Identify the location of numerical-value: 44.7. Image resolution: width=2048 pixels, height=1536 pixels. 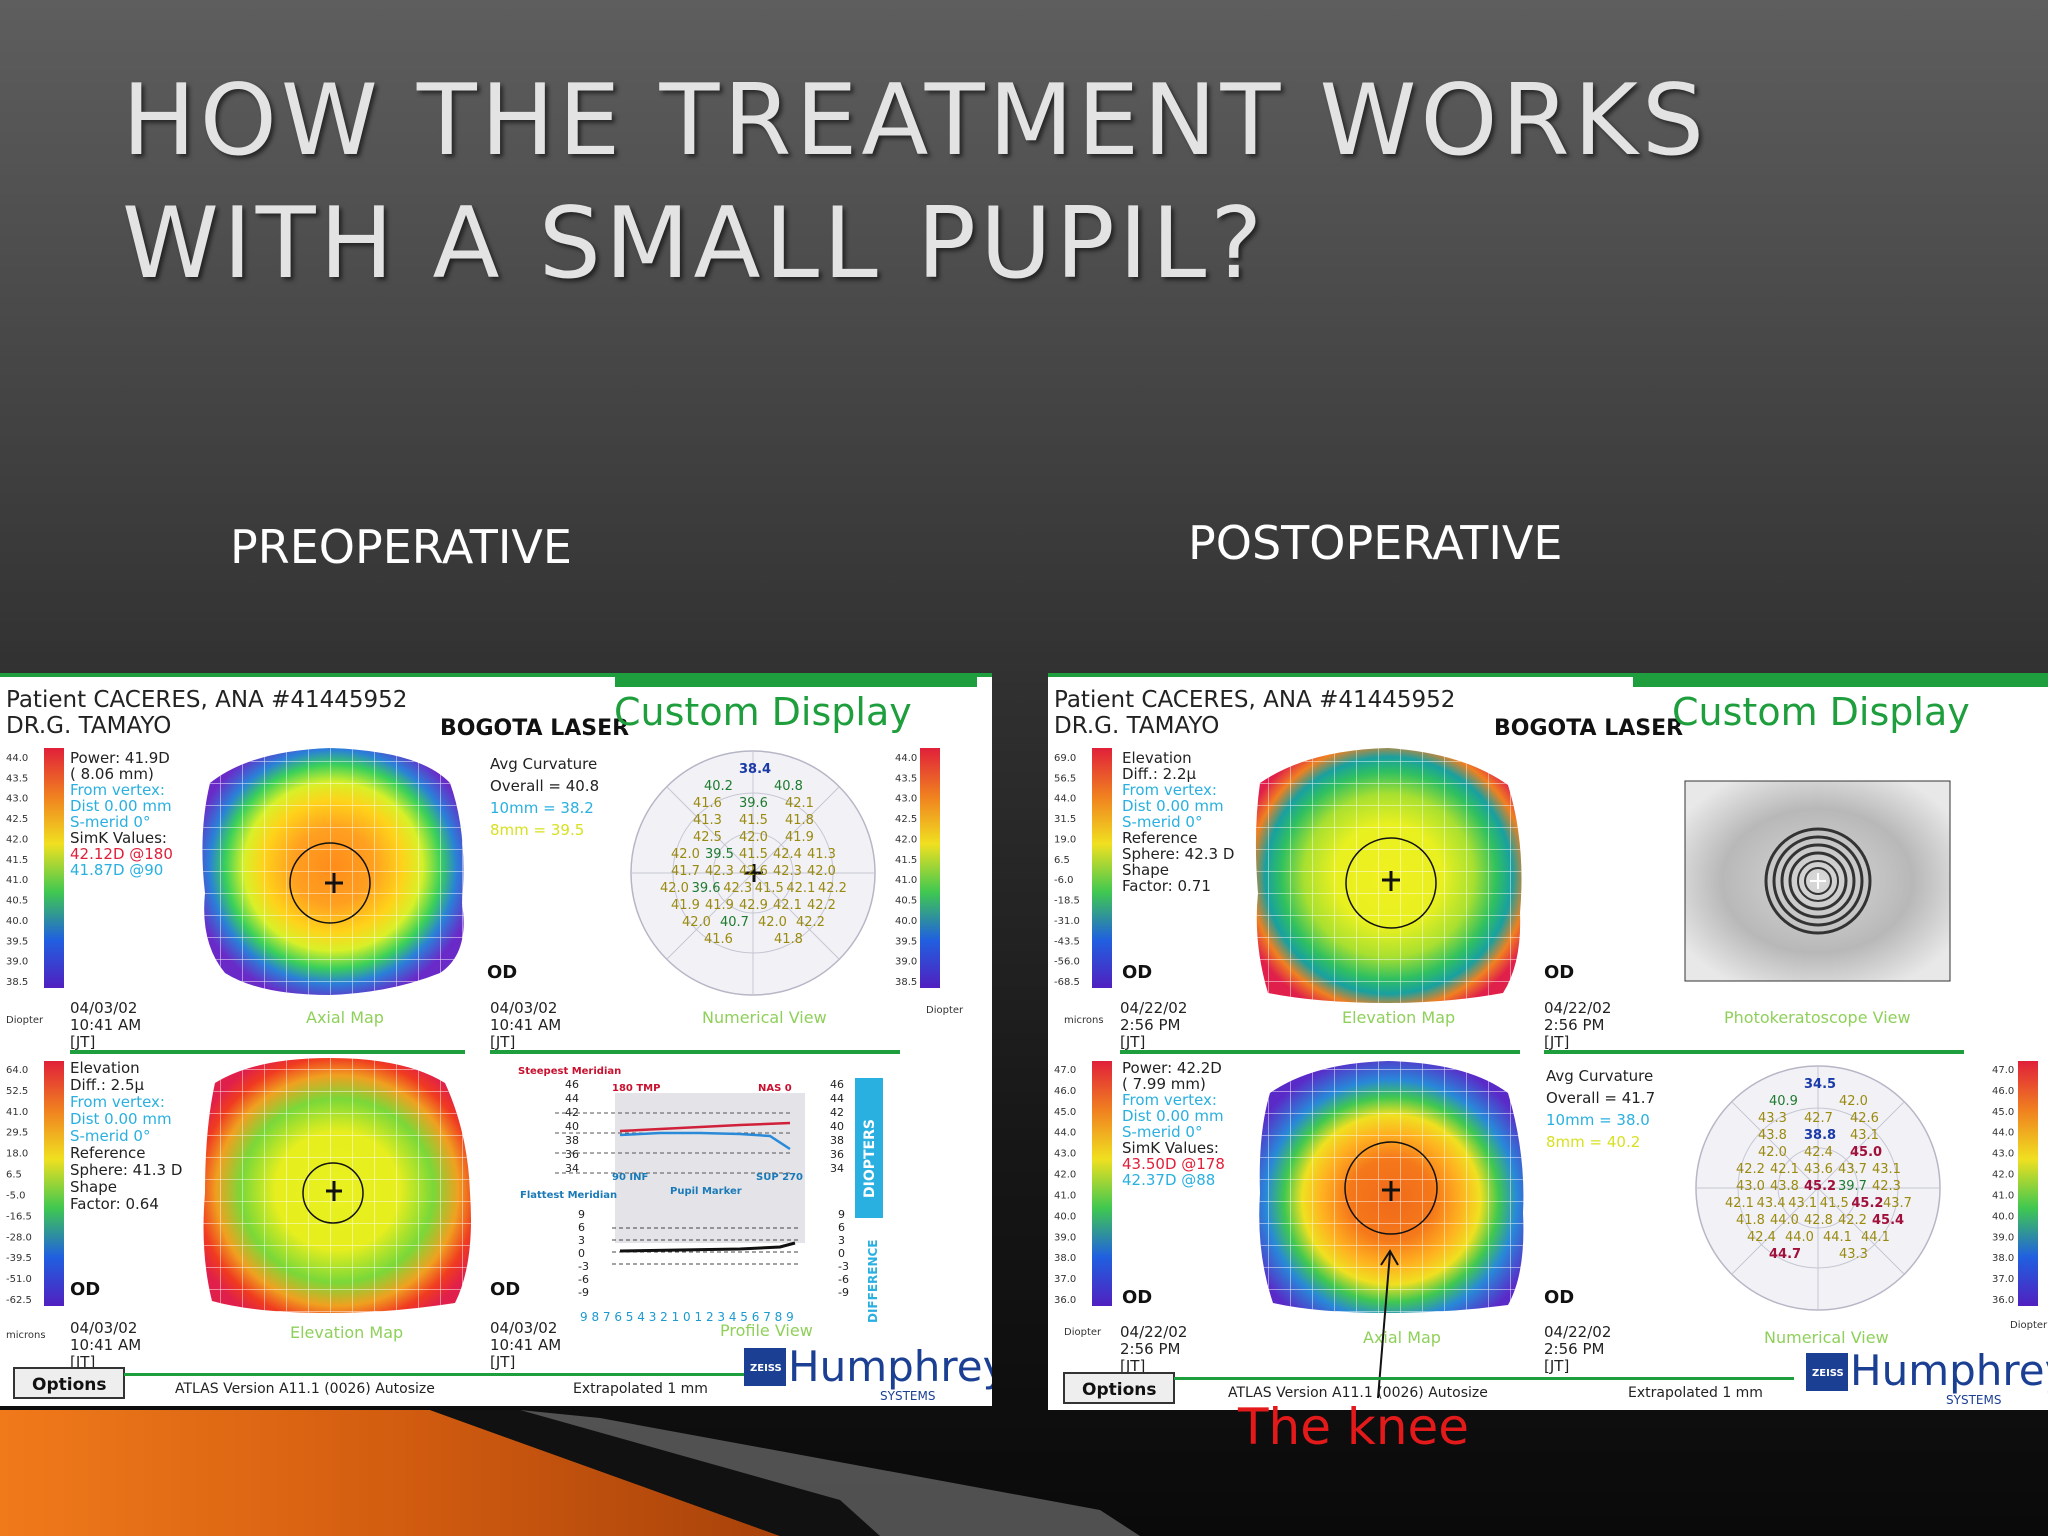
(1785, 1254).